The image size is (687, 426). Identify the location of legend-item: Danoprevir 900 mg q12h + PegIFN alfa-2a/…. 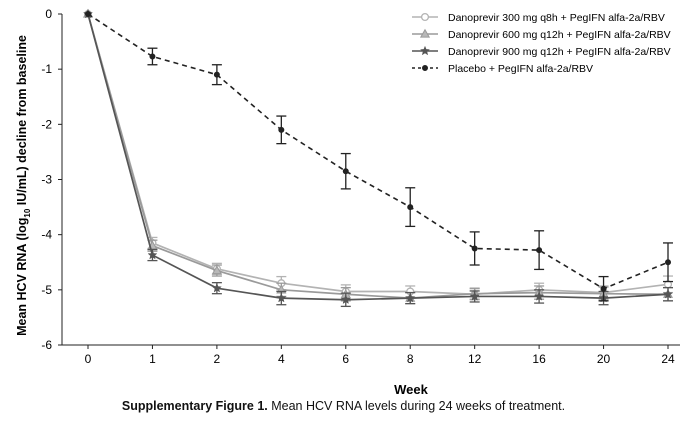
(541, 51).